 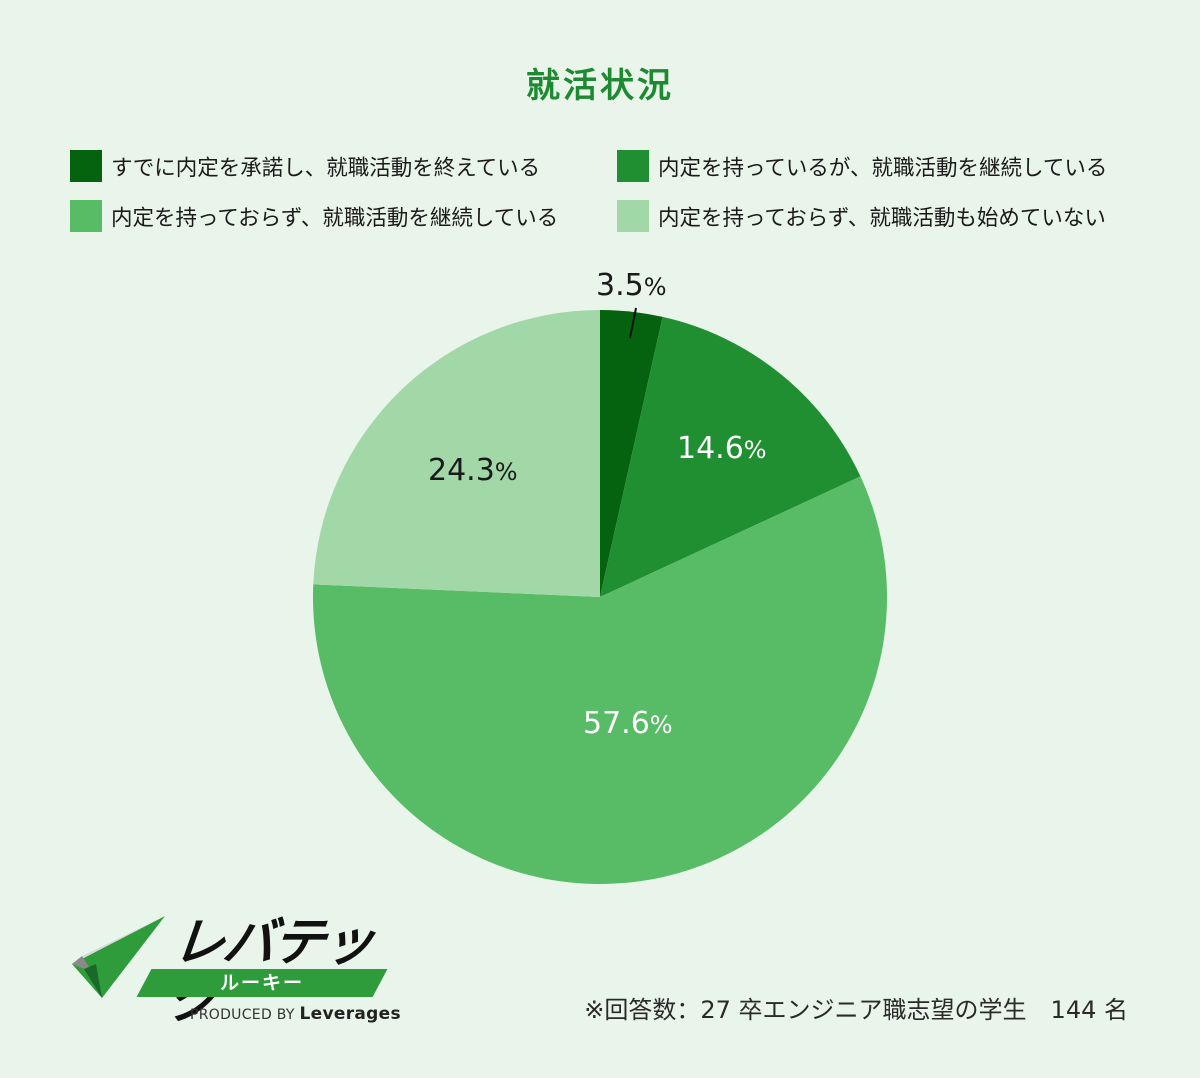 I want to click on pie-slice-offer-continuing, so click(x=730, y=456).